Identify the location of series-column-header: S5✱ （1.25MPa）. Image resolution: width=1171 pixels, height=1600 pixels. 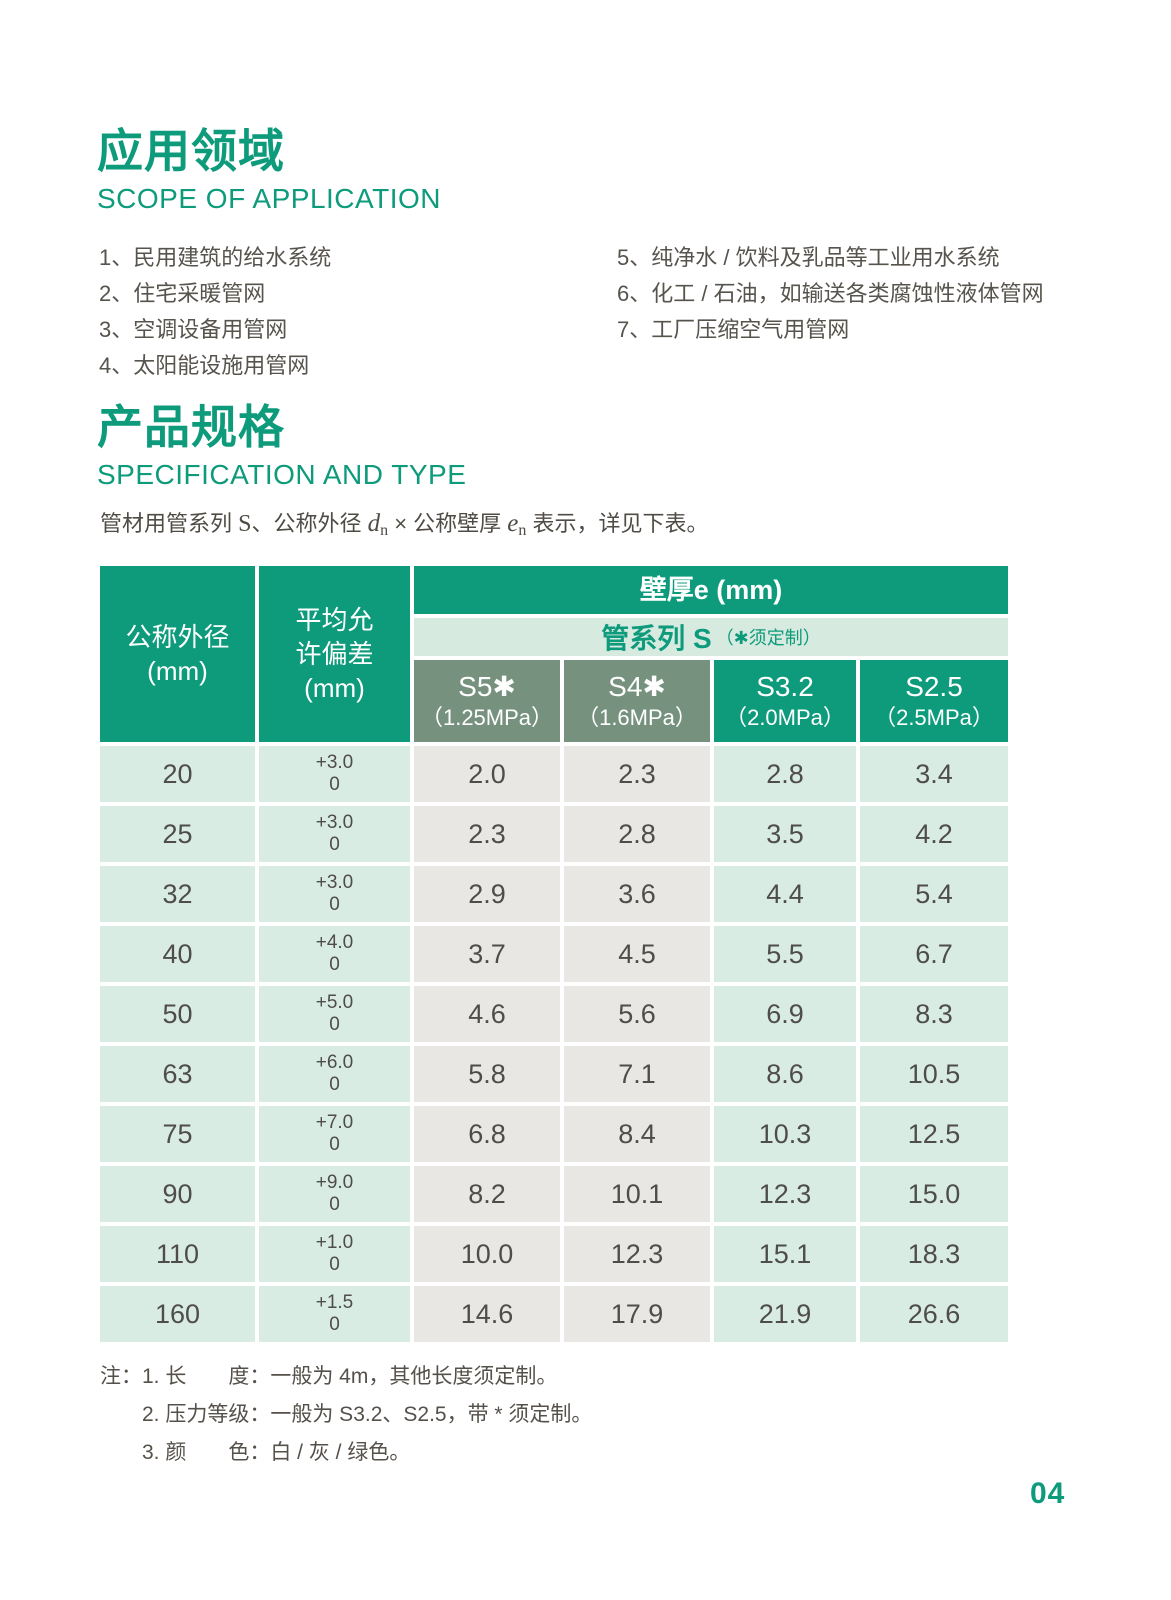
(487, 701).